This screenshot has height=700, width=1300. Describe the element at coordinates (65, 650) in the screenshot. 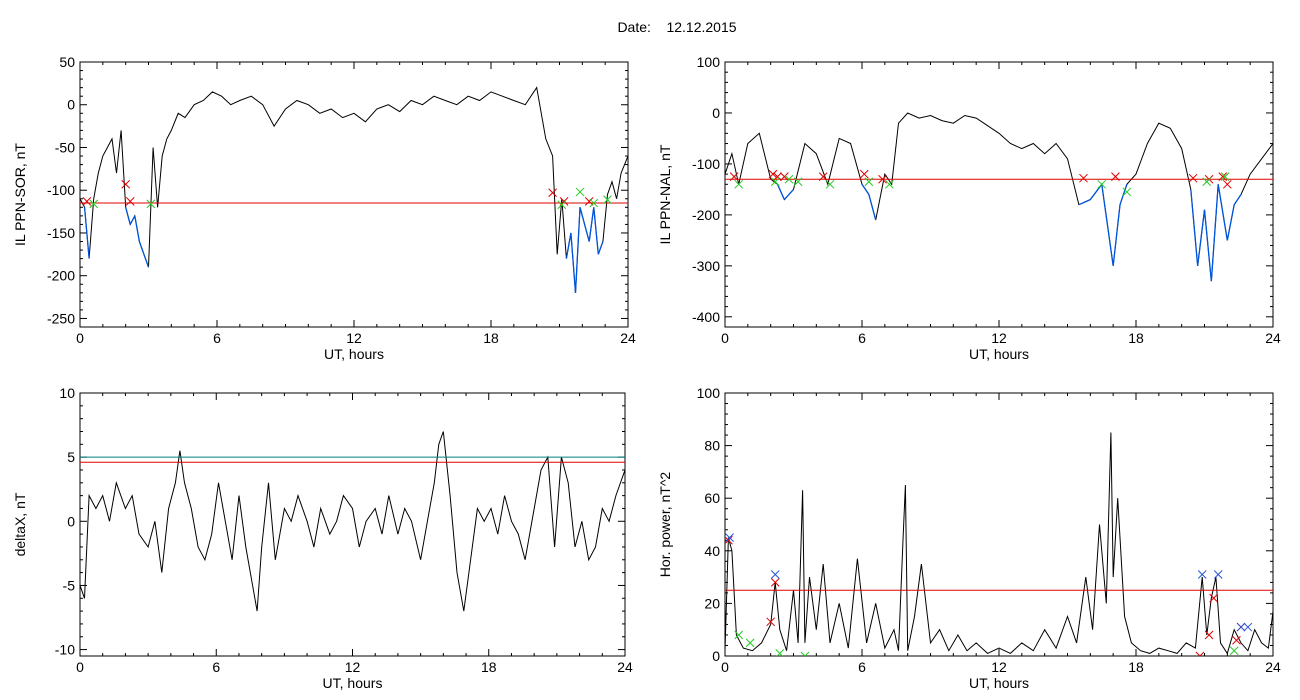

I see `y-tick-label: -10` at that location.